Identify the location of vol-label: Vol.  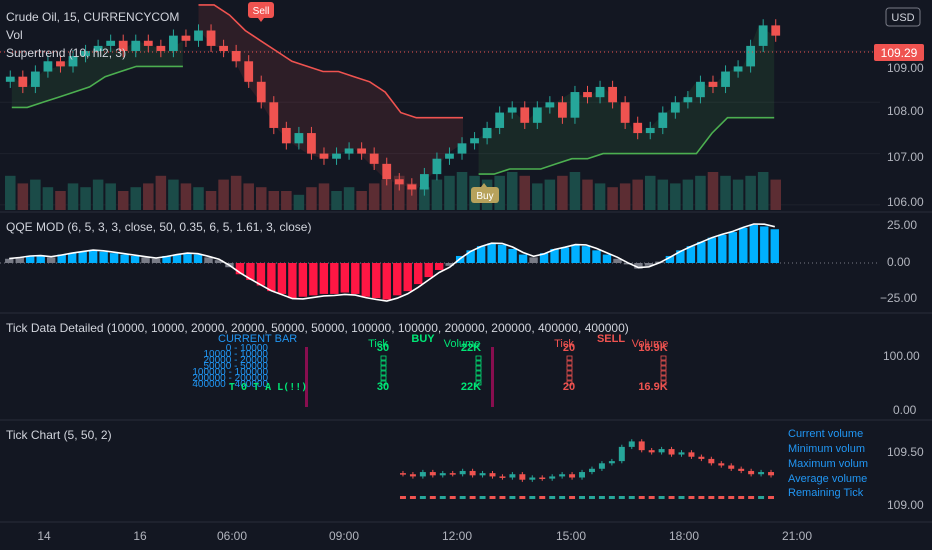
(14, 35).